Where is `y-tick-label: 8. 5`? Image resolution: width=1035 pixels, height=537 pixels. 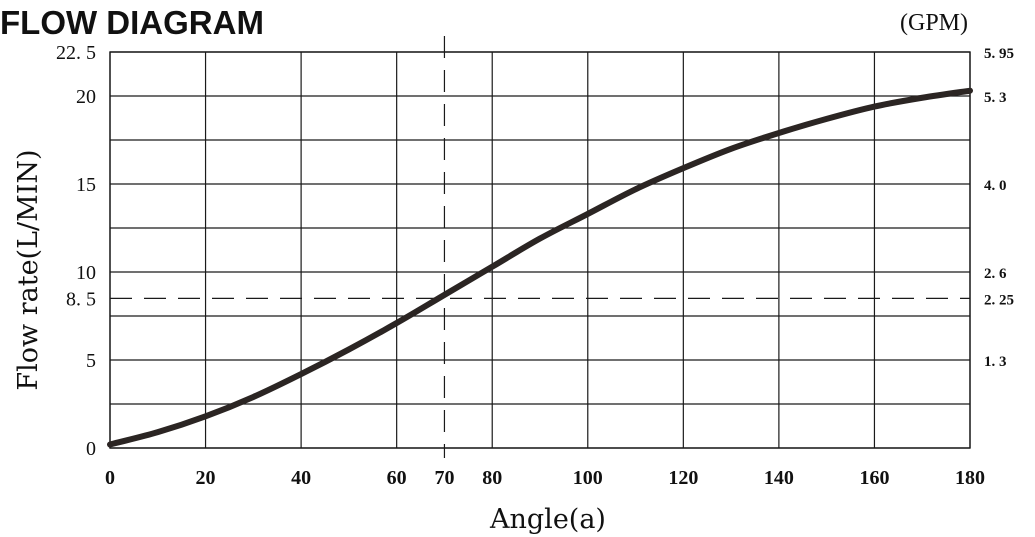
y-tick-label: 8. 5 is located at coordinates (81, 299).